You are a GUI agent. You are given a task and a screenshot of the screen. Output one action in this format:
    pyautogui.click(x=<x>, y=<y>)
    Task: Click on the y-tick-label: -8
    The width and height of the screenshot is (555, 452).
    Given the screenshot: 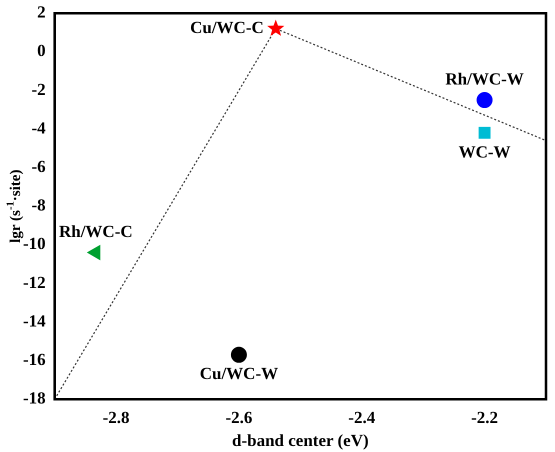 What is the action you would take?
    pyautogui.click(x=38, y=205)
    